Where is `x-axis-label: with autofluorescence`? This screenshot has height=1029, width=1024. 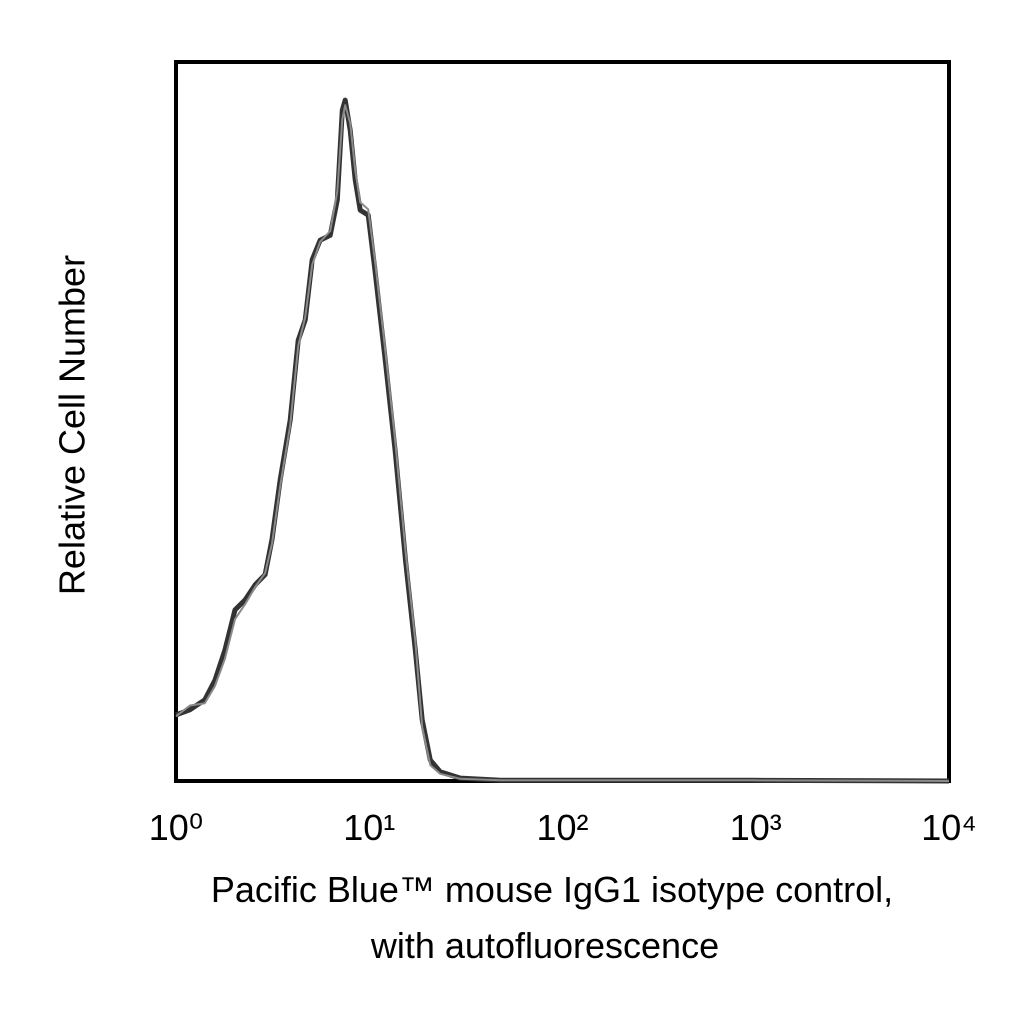
x-axis-label: with autofluorescence is located at coordinates (544, 945).